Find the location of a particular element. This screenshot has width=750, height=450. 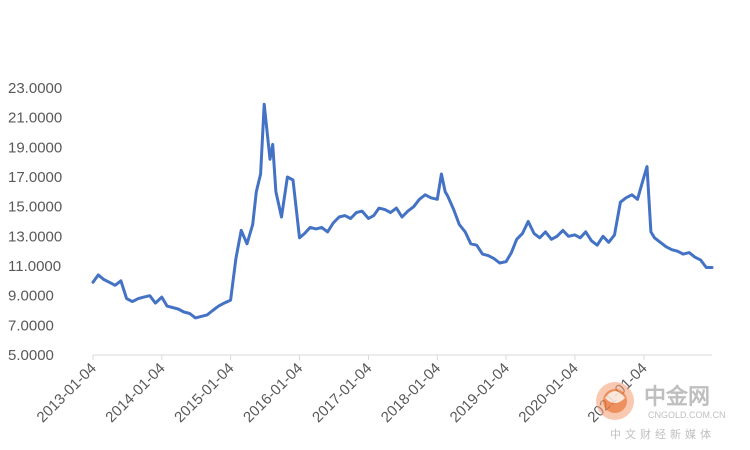

y-tick-label: 9.0000 is located at coordinates (31, 296).